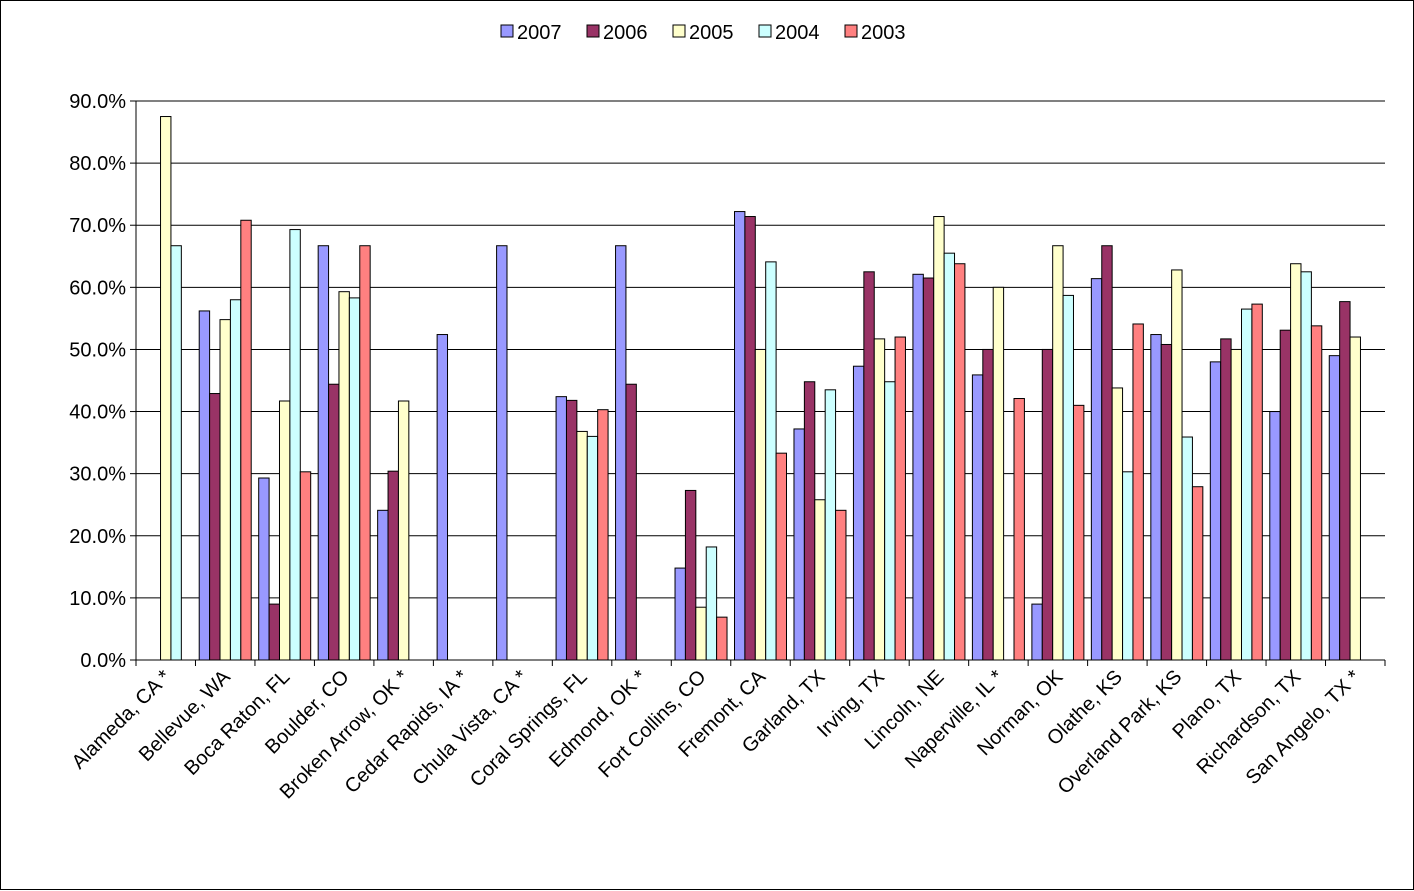 This screenshot has height=891, width=1414. What do you see at coordinates (617, 33) in the screenshot?
I see `legend-item-2006: 2006` at bounding box center [617, 33].